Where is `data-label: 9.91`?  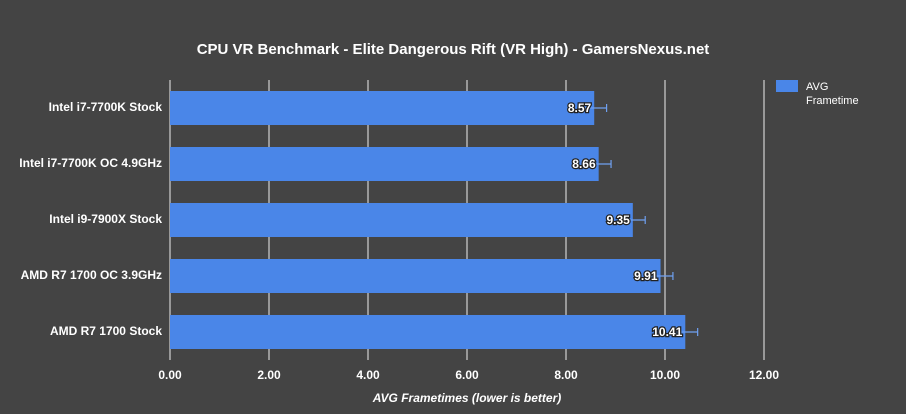
data-label: 9.91 is located at coordinates (646, 276).